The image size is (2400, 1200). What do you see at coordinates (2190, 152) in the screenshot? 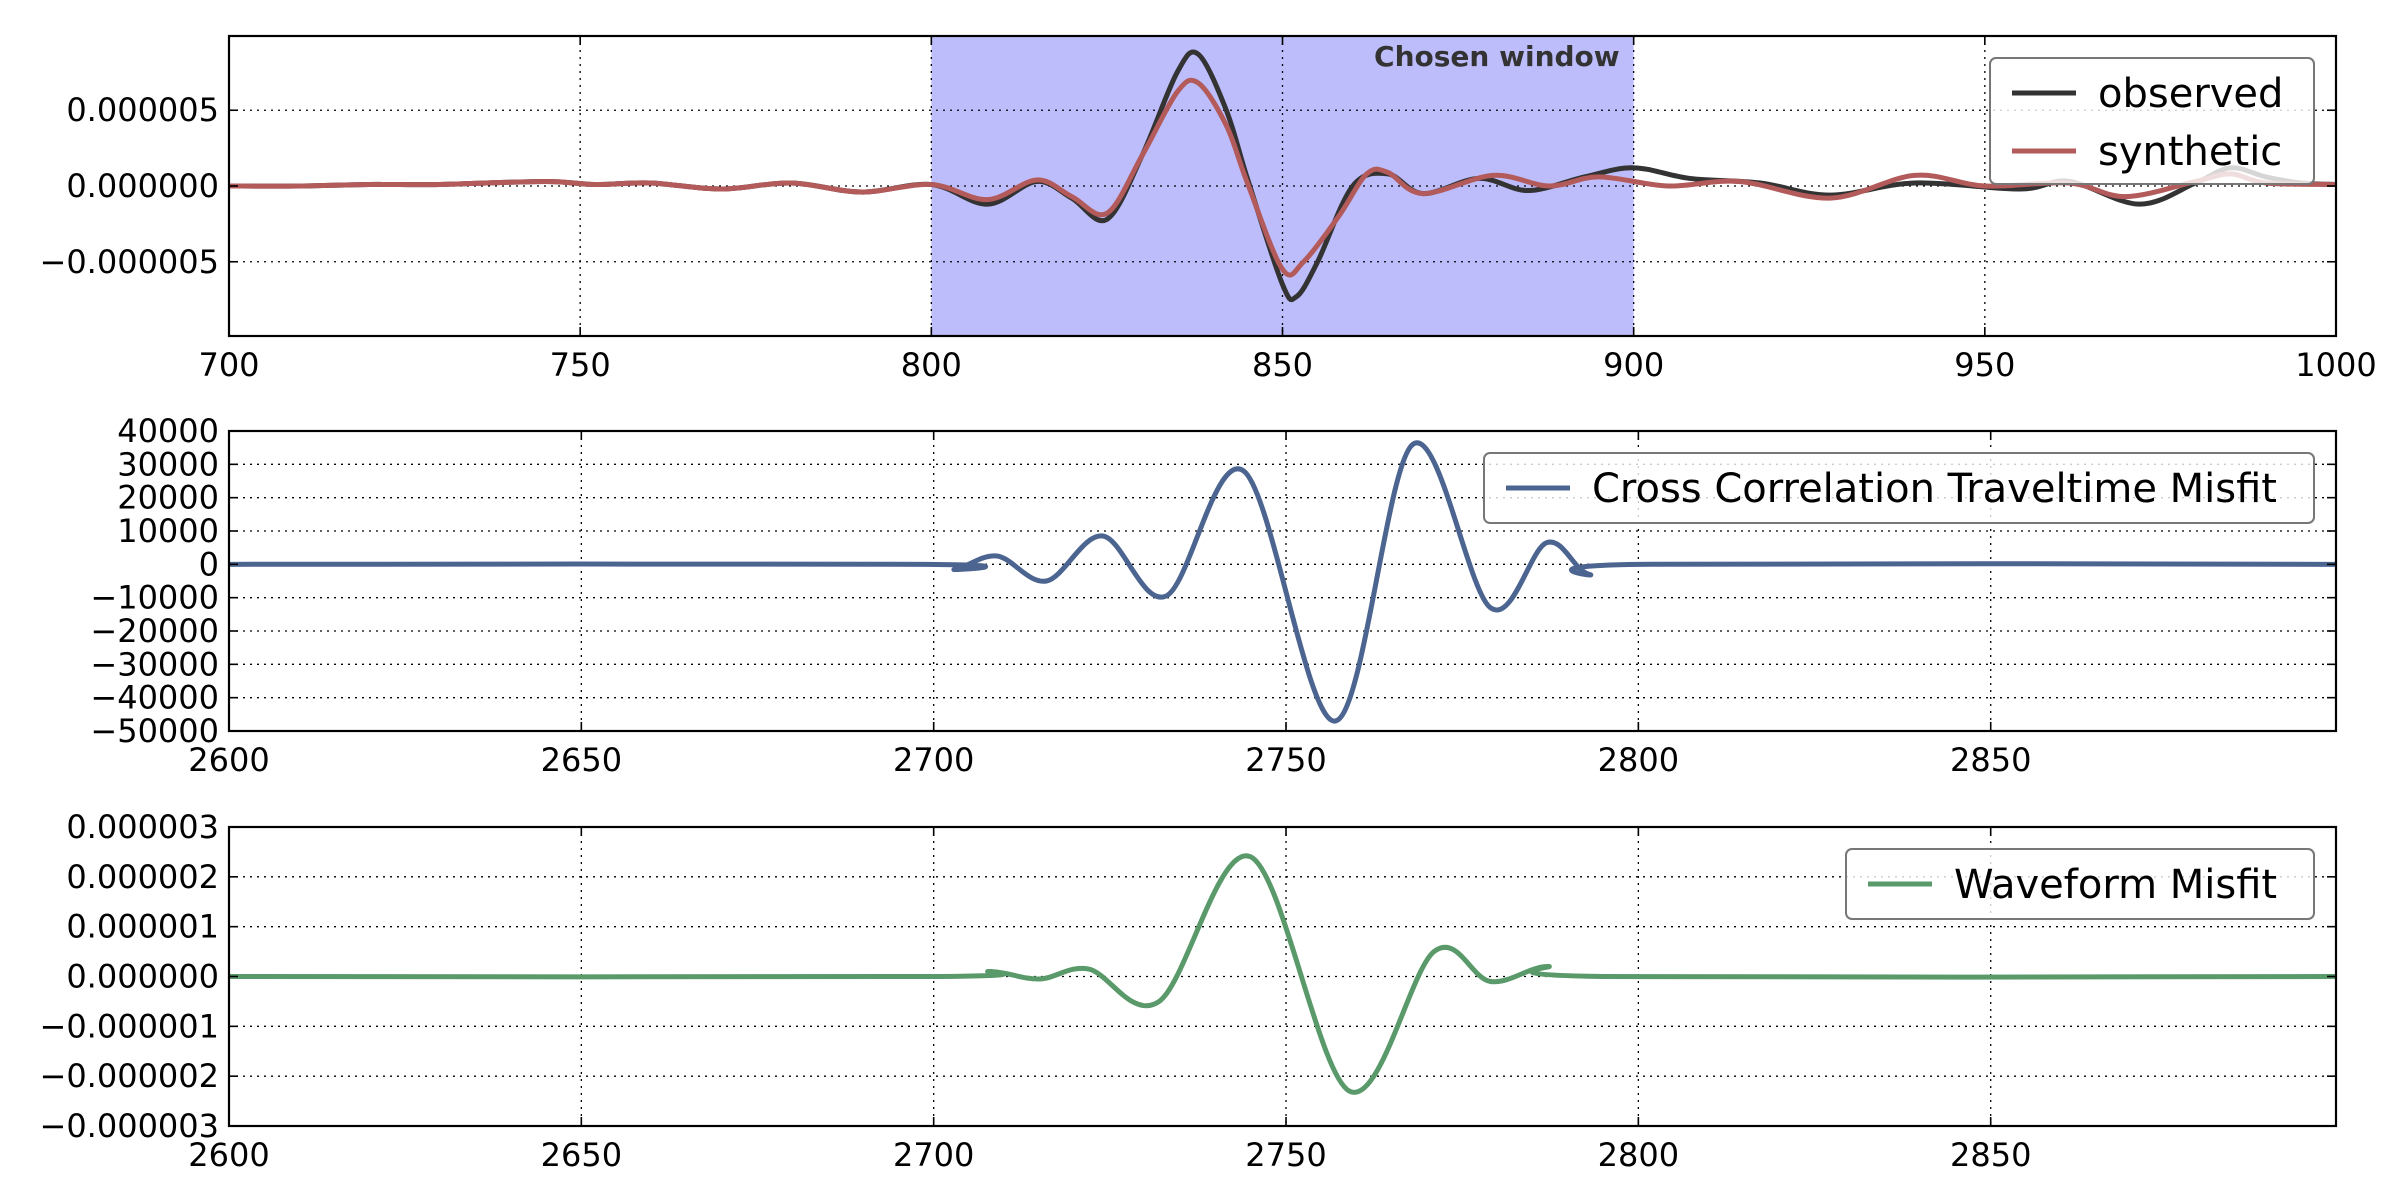
I see `legend-label: synthetic` at bounding box center [2190, 152].